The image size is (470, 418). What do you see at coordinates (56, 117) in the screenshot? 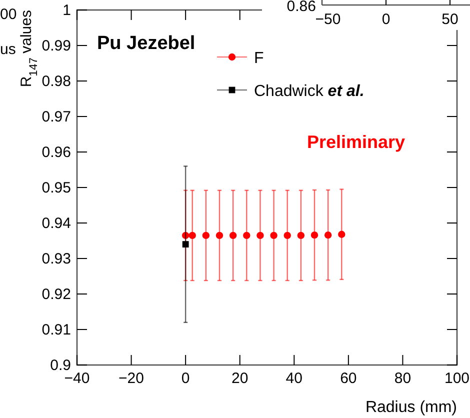
I see `y-tick-label: 0.97` at bounding box center [56, 117].